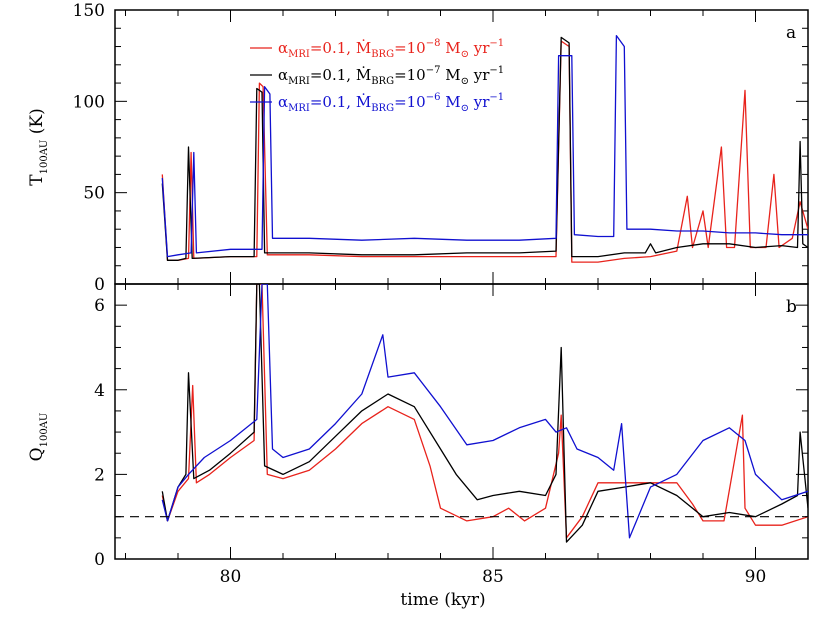 The image size is (830, 621). What do you see at coordinates (791, 33) in the screenshot?
I see `panel-a-letter: a` at bounding box center [791, 33].